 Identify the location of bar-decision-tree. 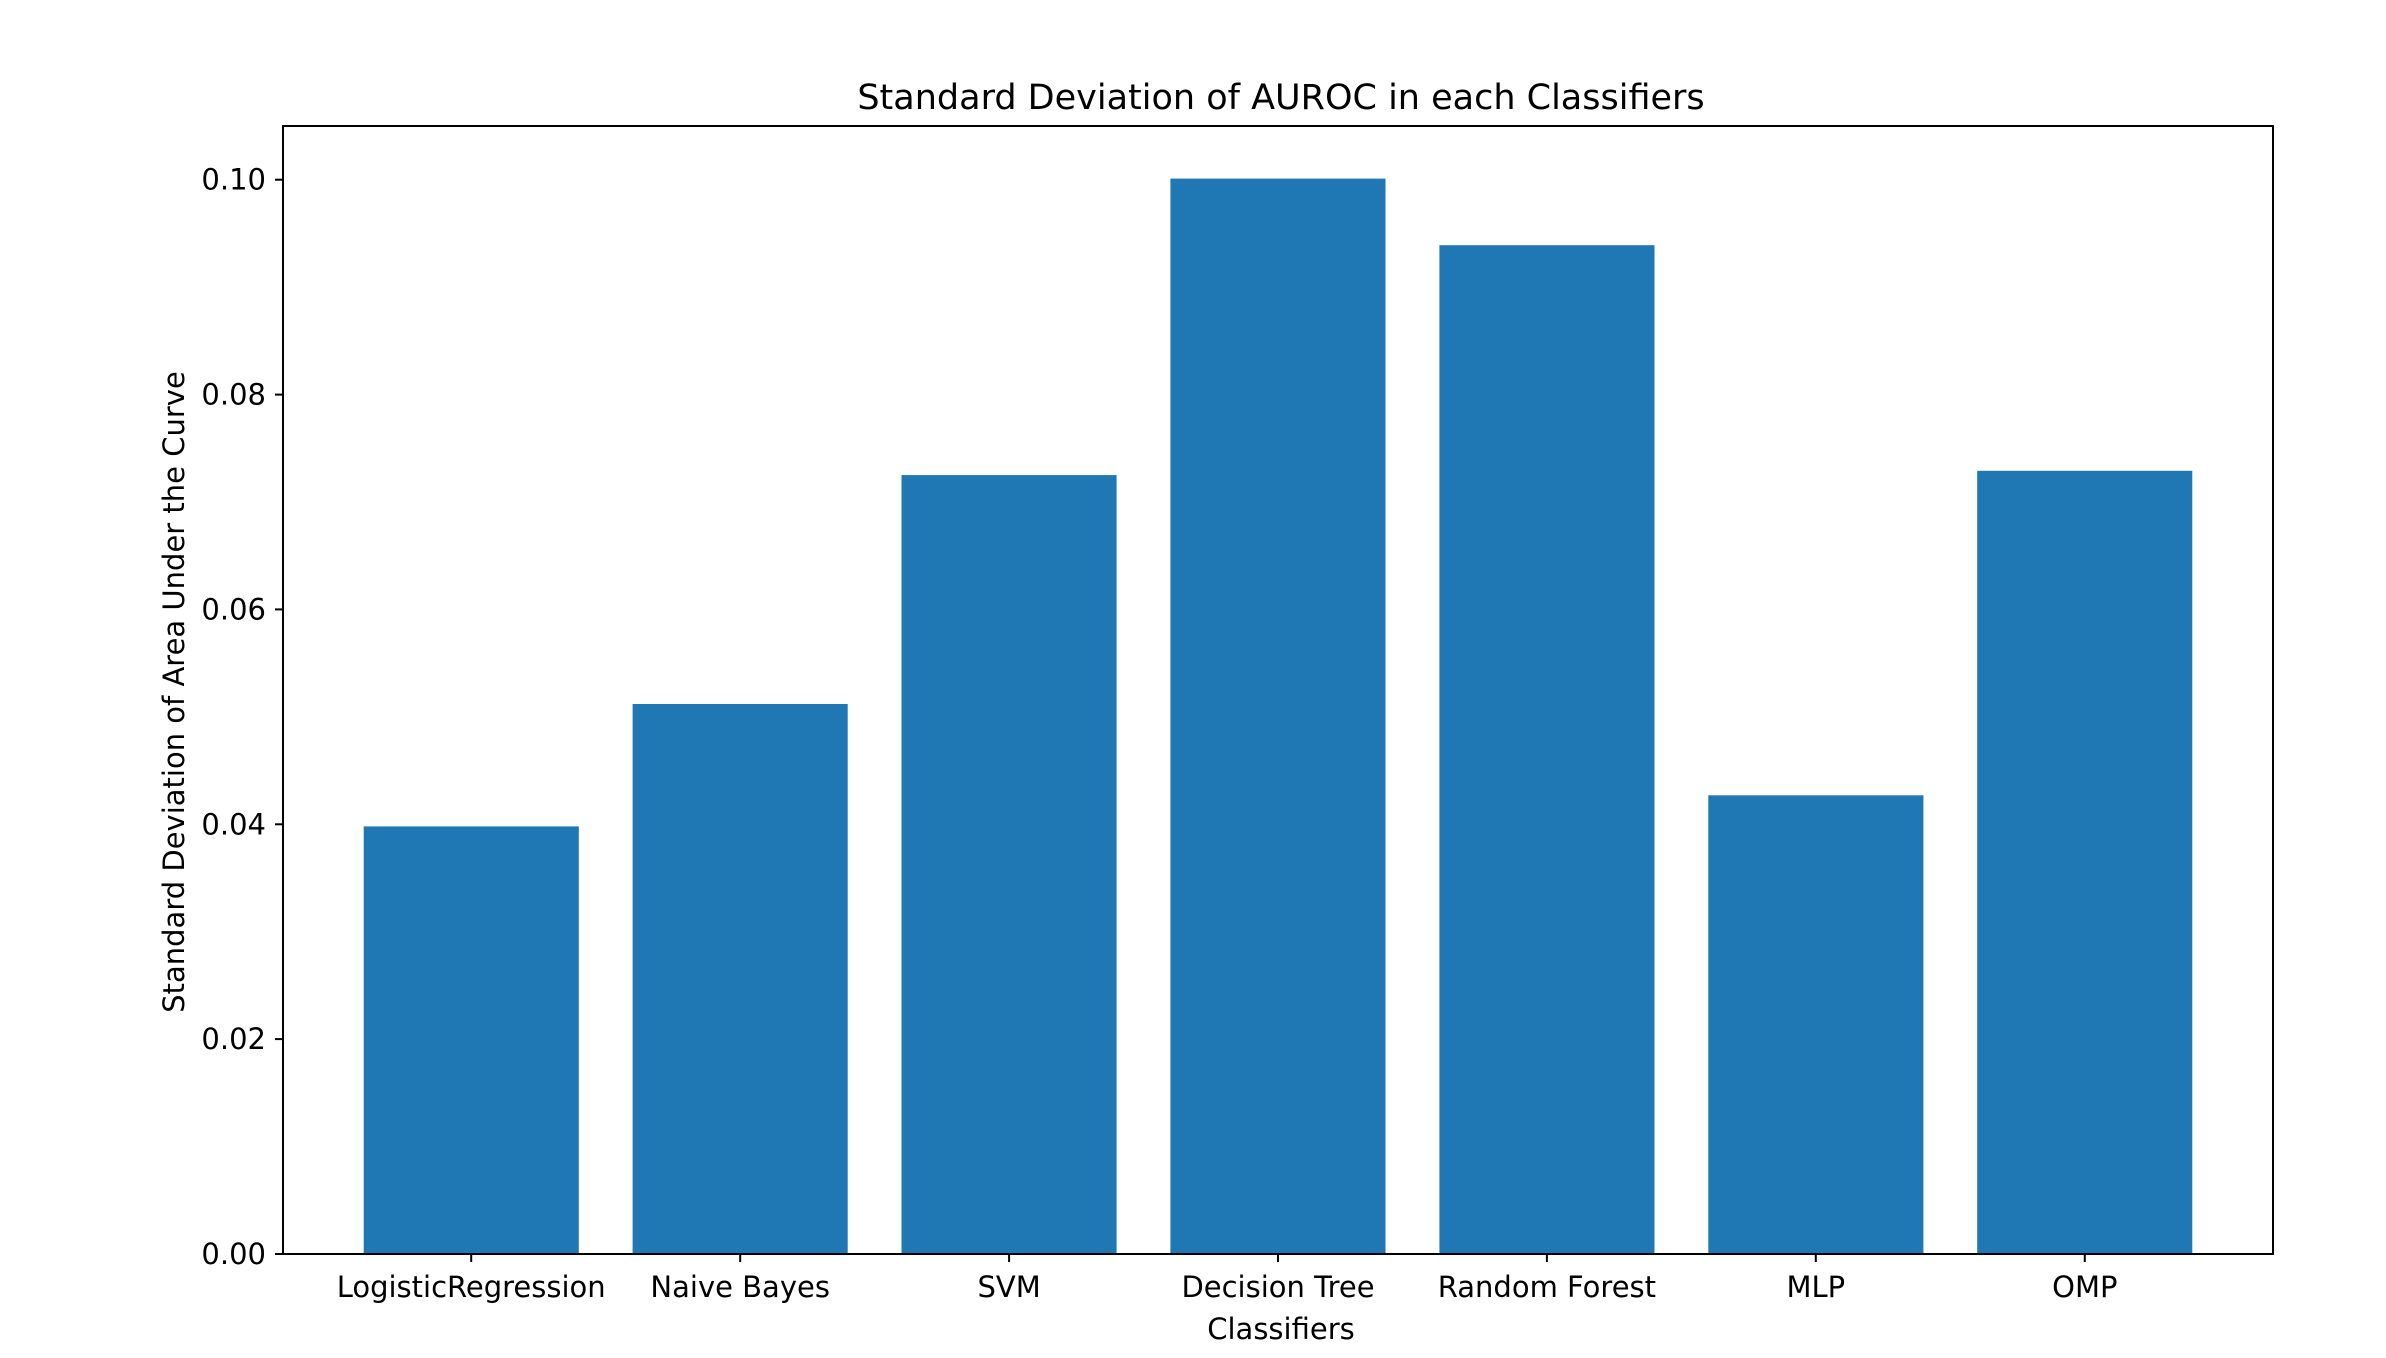
(1278, 716).